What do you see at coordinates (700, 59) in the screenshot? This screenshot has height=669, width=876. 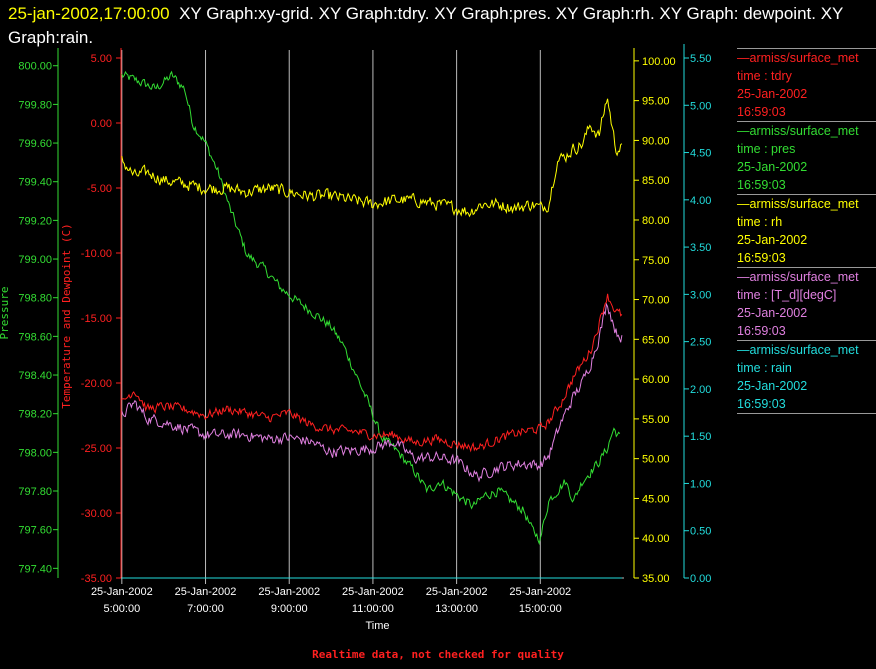 I see `rain-tick-label: 5.50` at bounding box center [700, 59].